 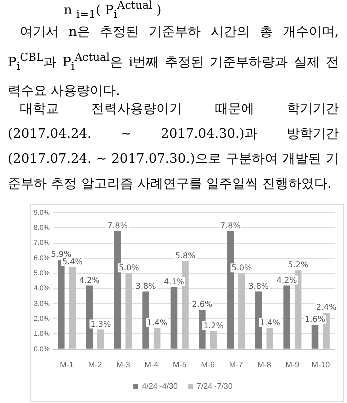 I want to click on data-label: 5.9%, so click(x=61, y=255).